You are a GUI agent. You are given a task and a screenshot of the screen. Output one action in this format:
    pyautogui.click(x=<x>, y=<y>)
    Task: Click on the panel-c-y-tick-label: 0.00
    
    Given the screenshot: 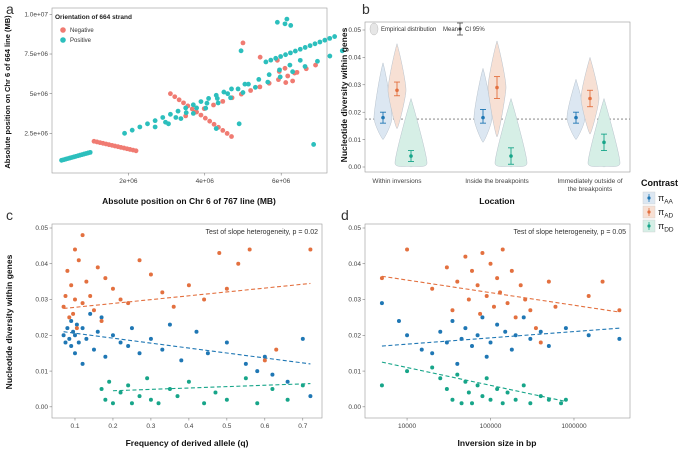 What is the action you would take?
    pyautogui.click(x=41, y=407)
    